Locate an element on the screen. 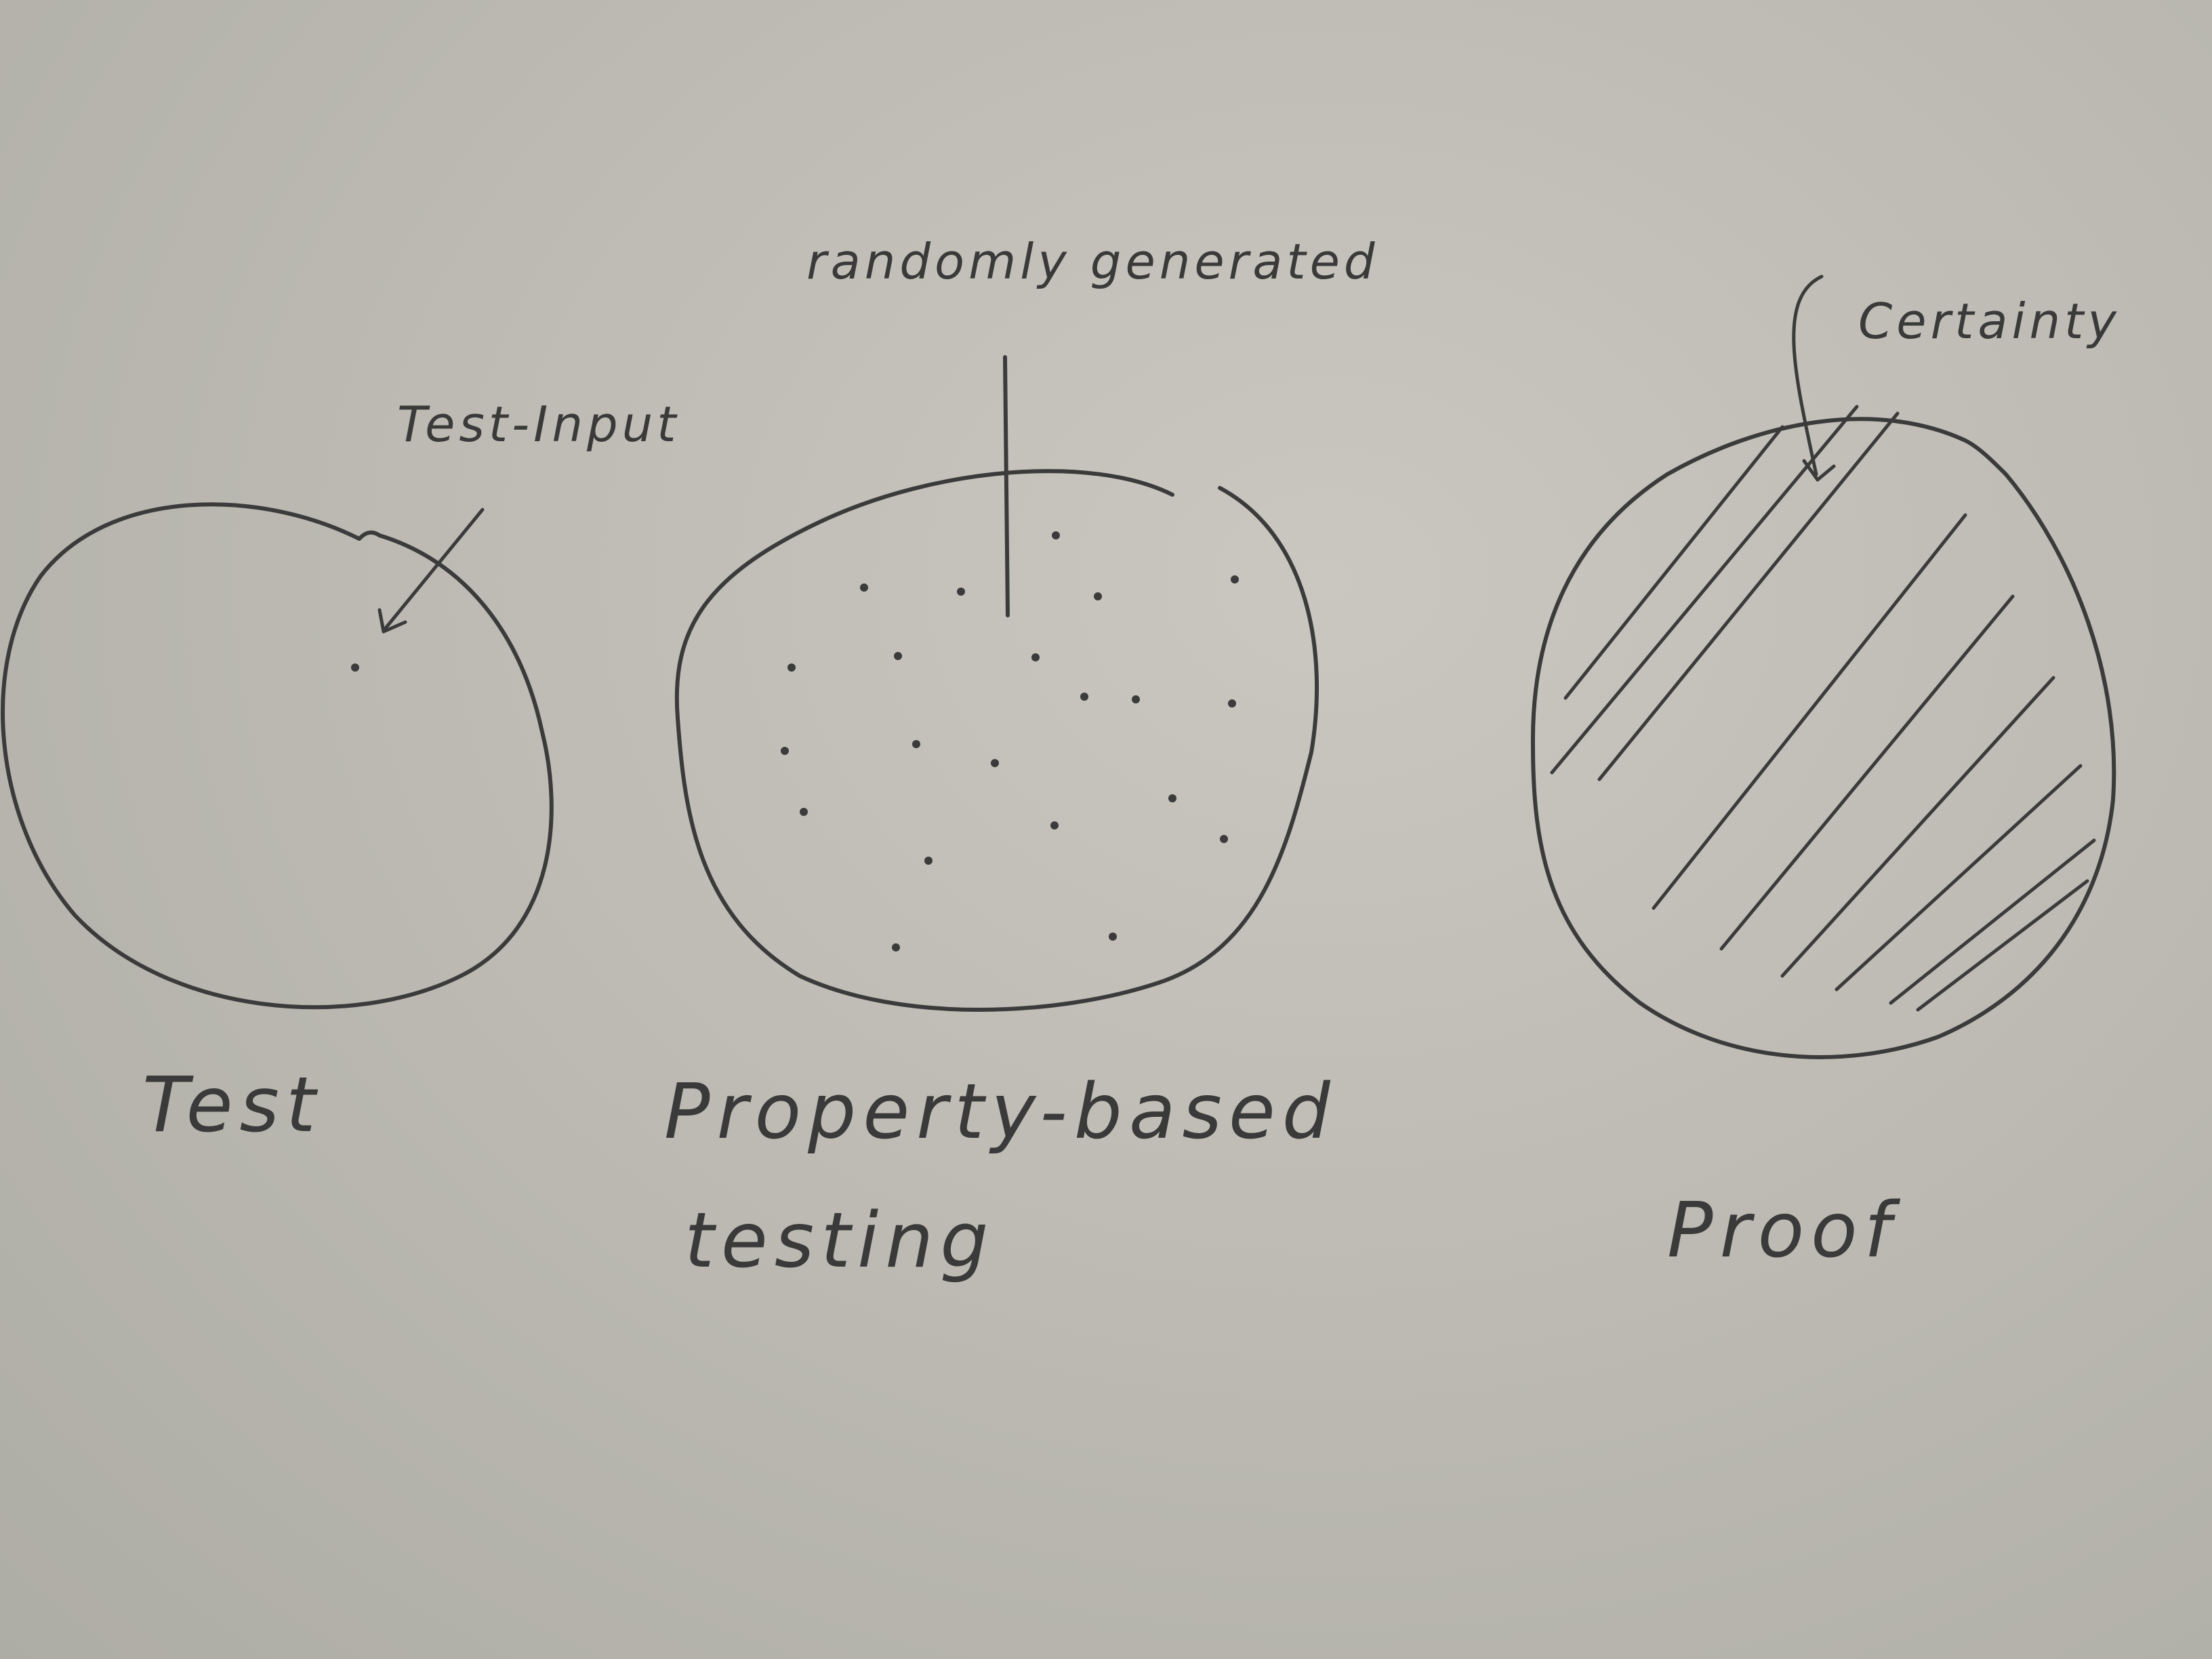 This screenshot has height=1659, width=2212. property-based-label-line2: testing is located at coordinates (840, 1241).